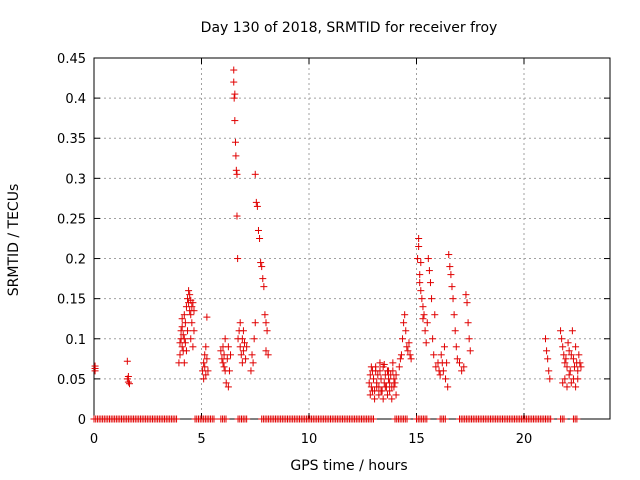 The width and height of the screenshot is (640, 480). Describe the element at coordinates (82, 420) in the screenshot. I see `y-tick-label: 0` at that location.